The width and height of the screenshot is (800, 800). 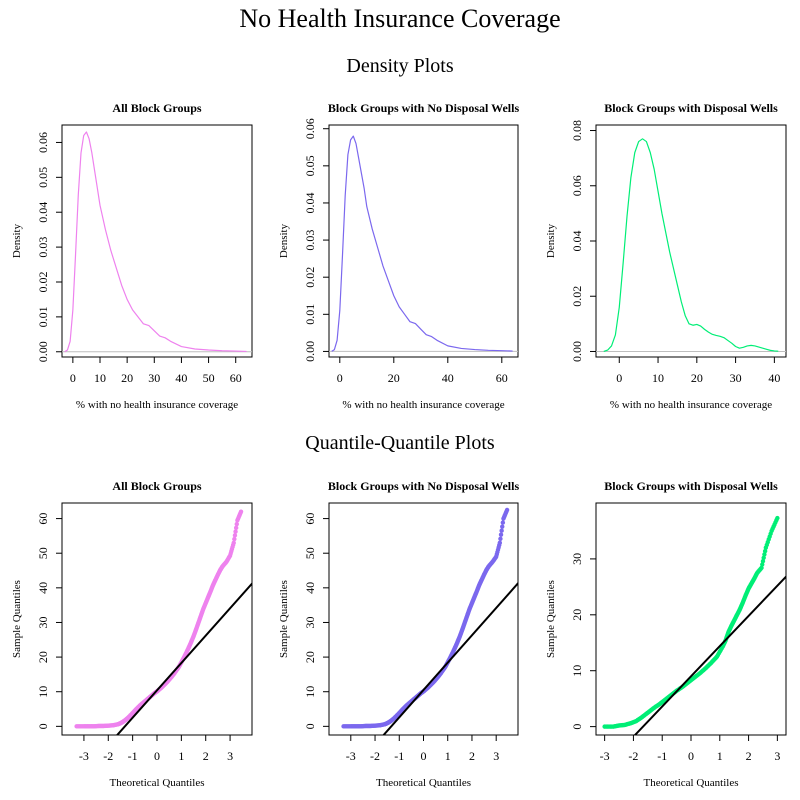 What do you see at coordinates (400, 18) in the screenshot?
I see `figure-title: No Health Insurance Coverage` at bounding box center [400, 18].